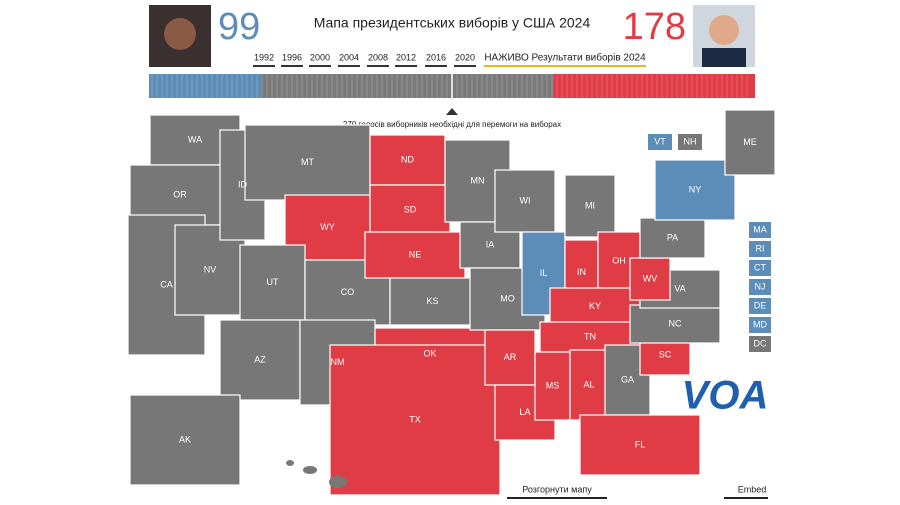  Describe the element at coordinates (429, 353) in the screenshot. I see `state-label: OK` at that location.